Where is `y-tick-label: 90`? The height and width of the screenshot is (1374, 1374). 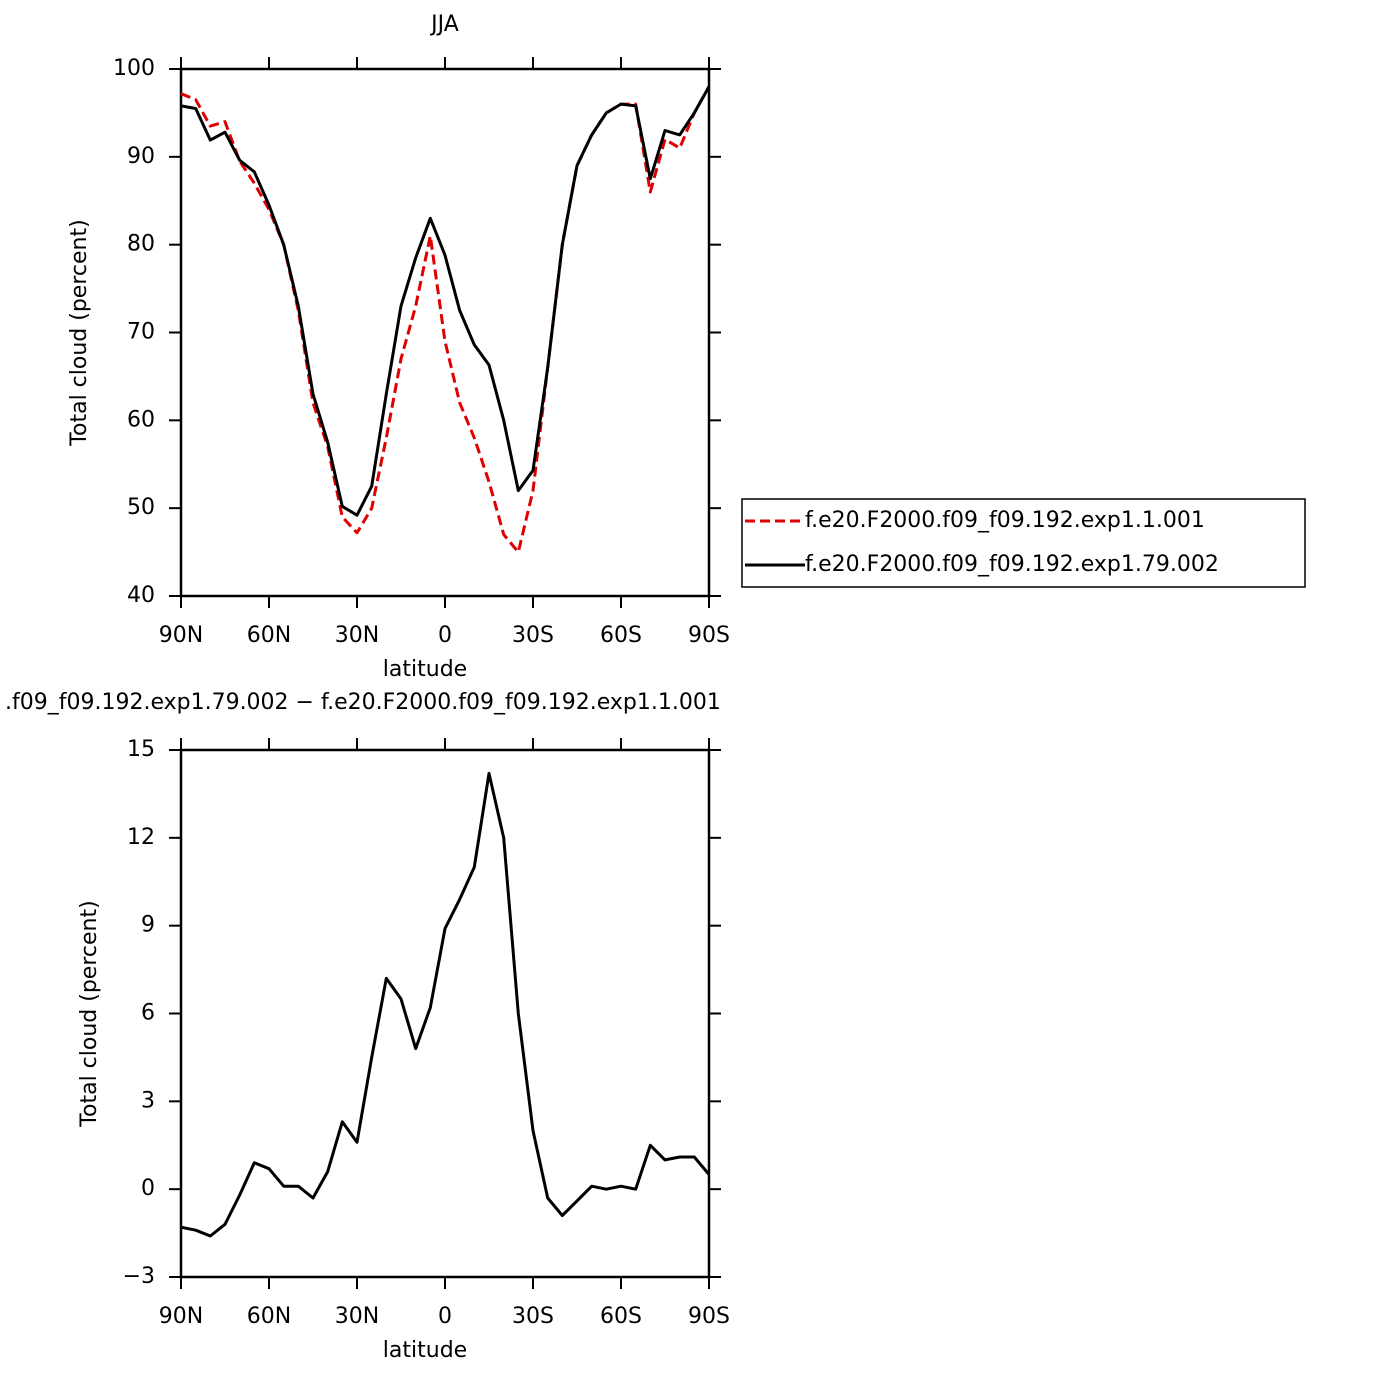 y-tick-label: 90 is located at coordinates (141, 156).